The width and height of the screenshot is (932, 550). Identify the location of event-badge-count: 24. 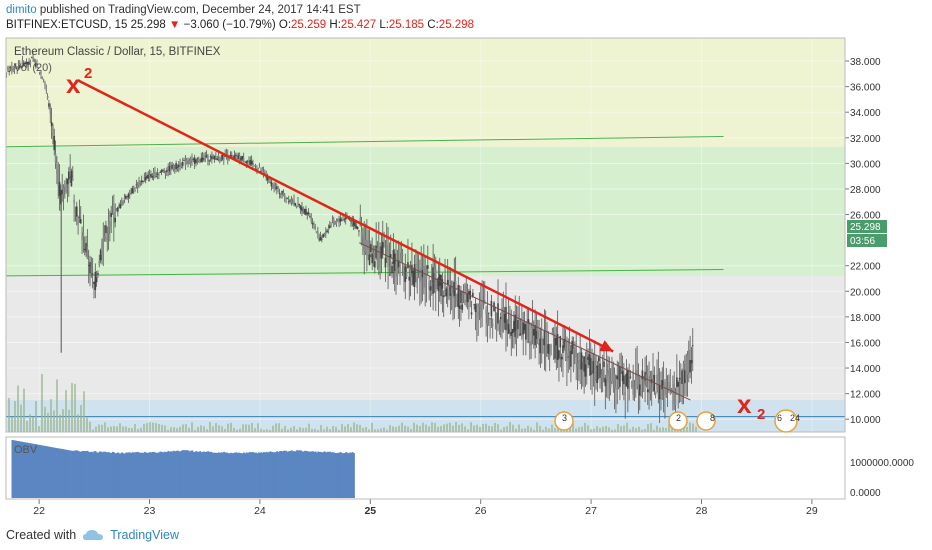
(795, 418).